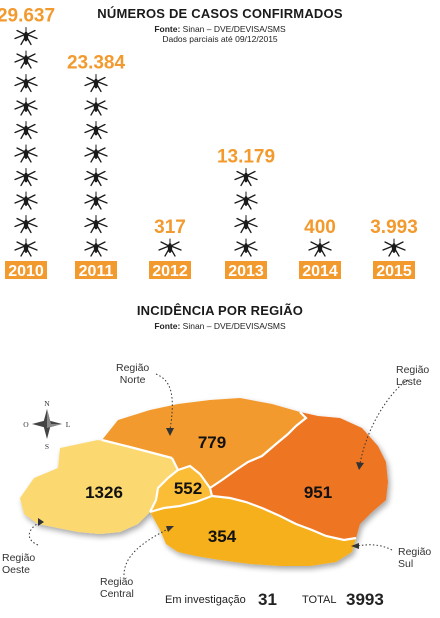  What do you see at coordinates (212, 442) in the screenshot?
I see `value-norte: 779` at bounding box center [212, 442].